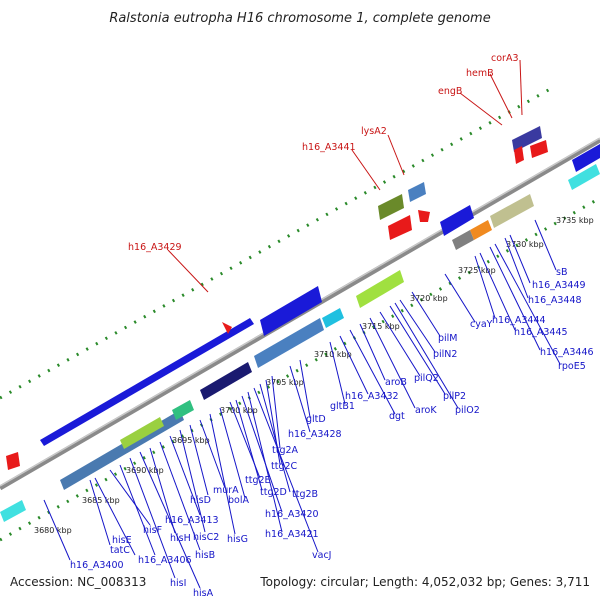 The image size is (600, 600). Describe the element at coordinates (555, 300) in the screenshot. I see `gene-label: h16_A3448` at that location.